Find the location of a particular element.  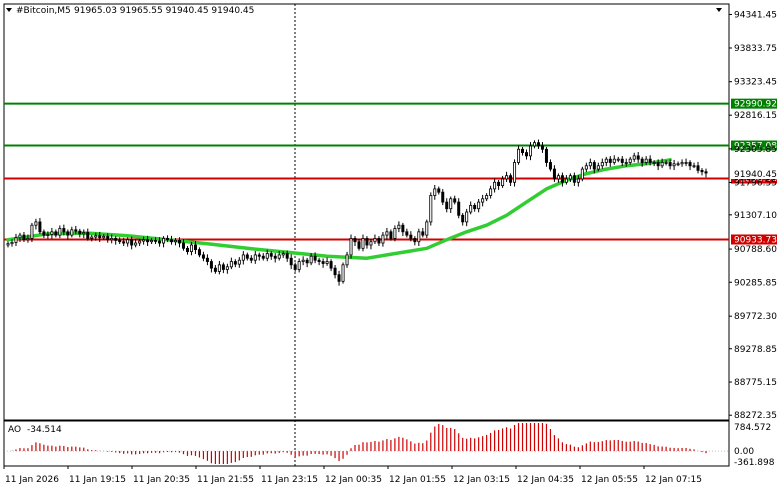

ao-tick-label: -361.898 is located at coordinates (754, 463).